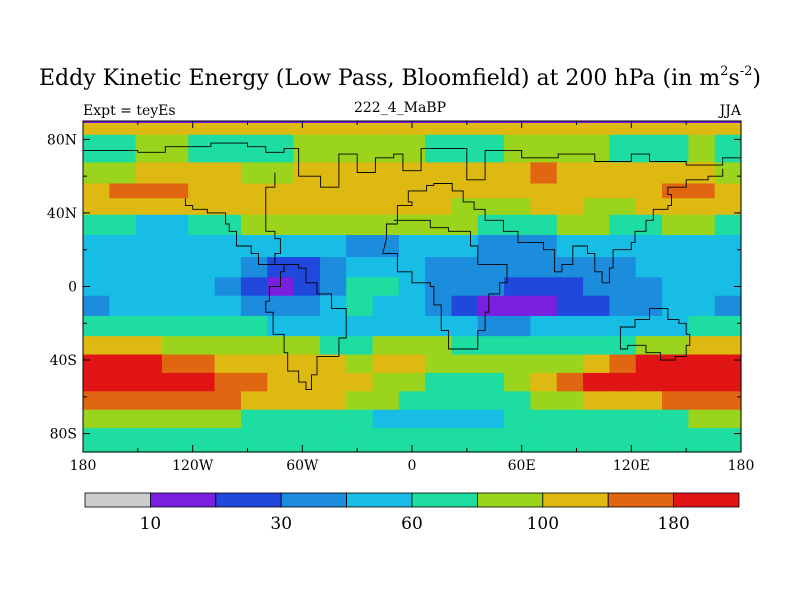  What do you see at coordinates (151, 524) in the screenshot?
I see `colorbar-label: 10` at bounding box center [151, 524].